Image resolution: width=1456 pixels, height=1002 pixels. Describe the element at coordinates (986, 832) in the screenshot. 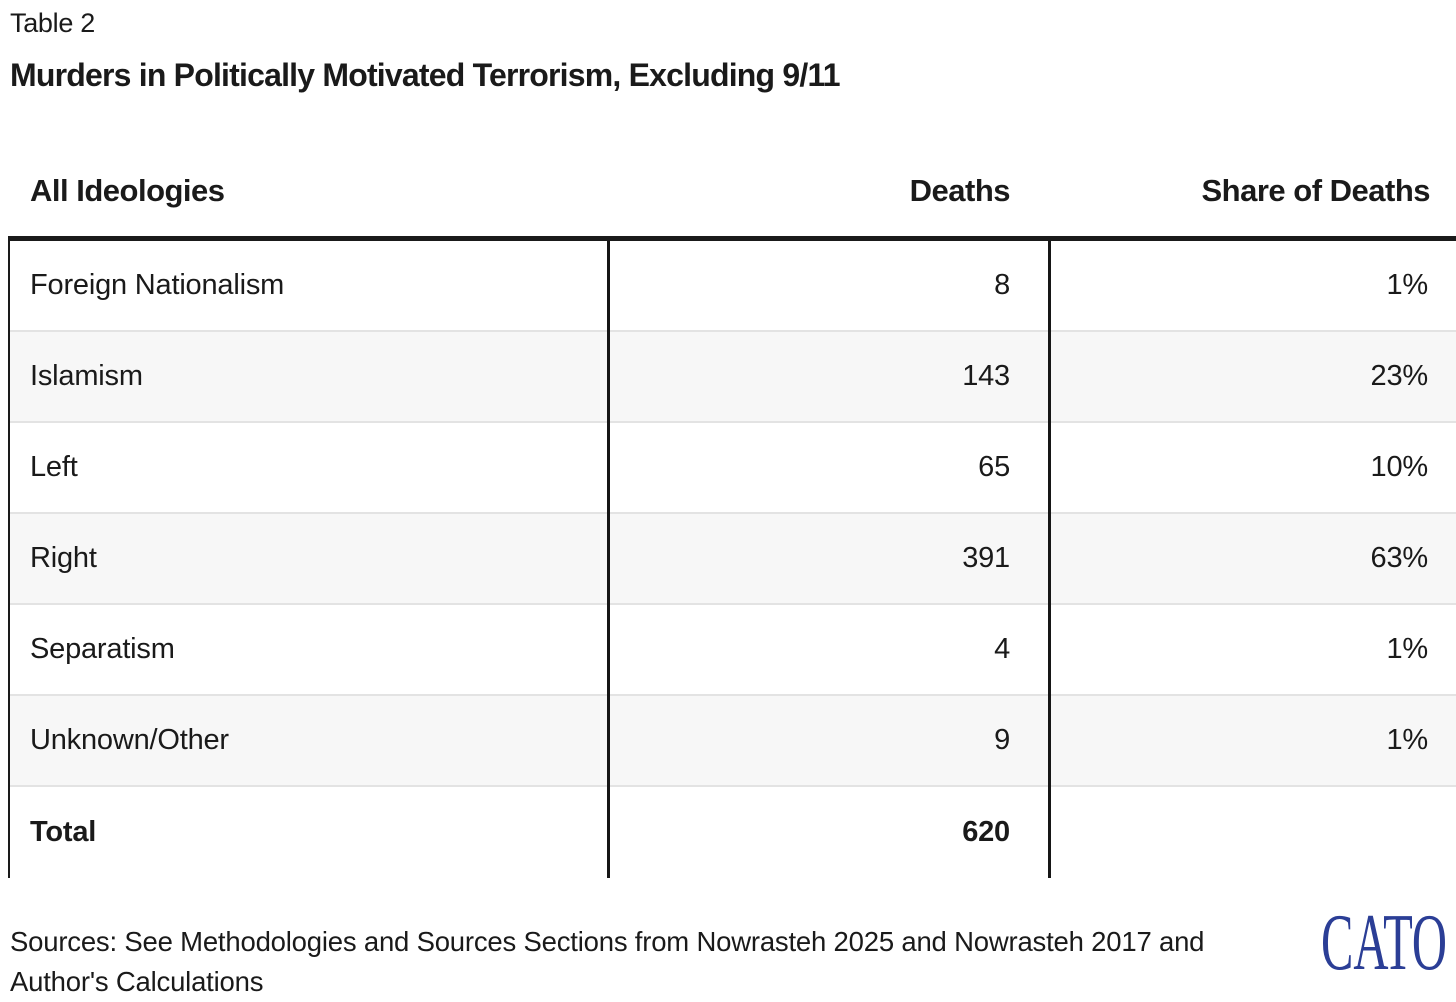

I see `cell-total-deaths: 620` at that location.